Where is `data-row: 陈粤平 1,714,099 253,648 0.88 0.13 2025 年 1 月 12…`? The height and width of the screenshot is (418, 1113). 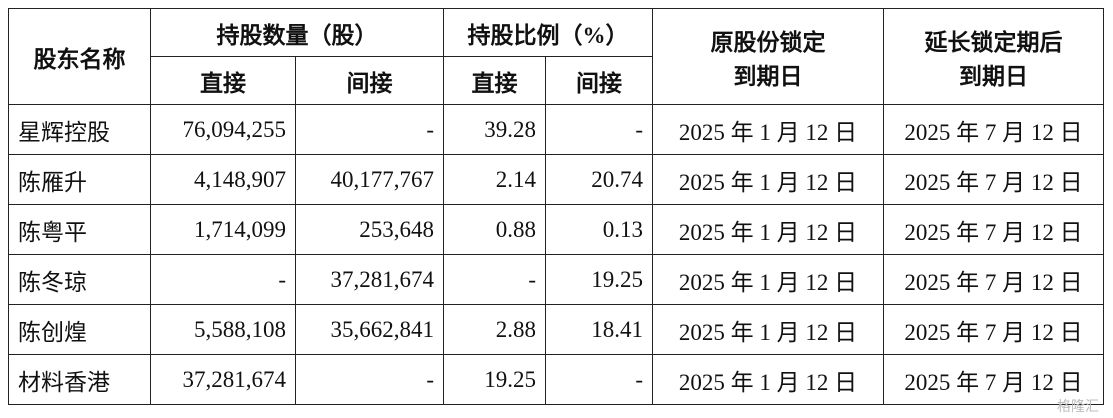 data-row: 陈粤平 1,714,099 253,648 0.88 0.13 2025 年 1 月 12… is located at coordinates (556, 229).